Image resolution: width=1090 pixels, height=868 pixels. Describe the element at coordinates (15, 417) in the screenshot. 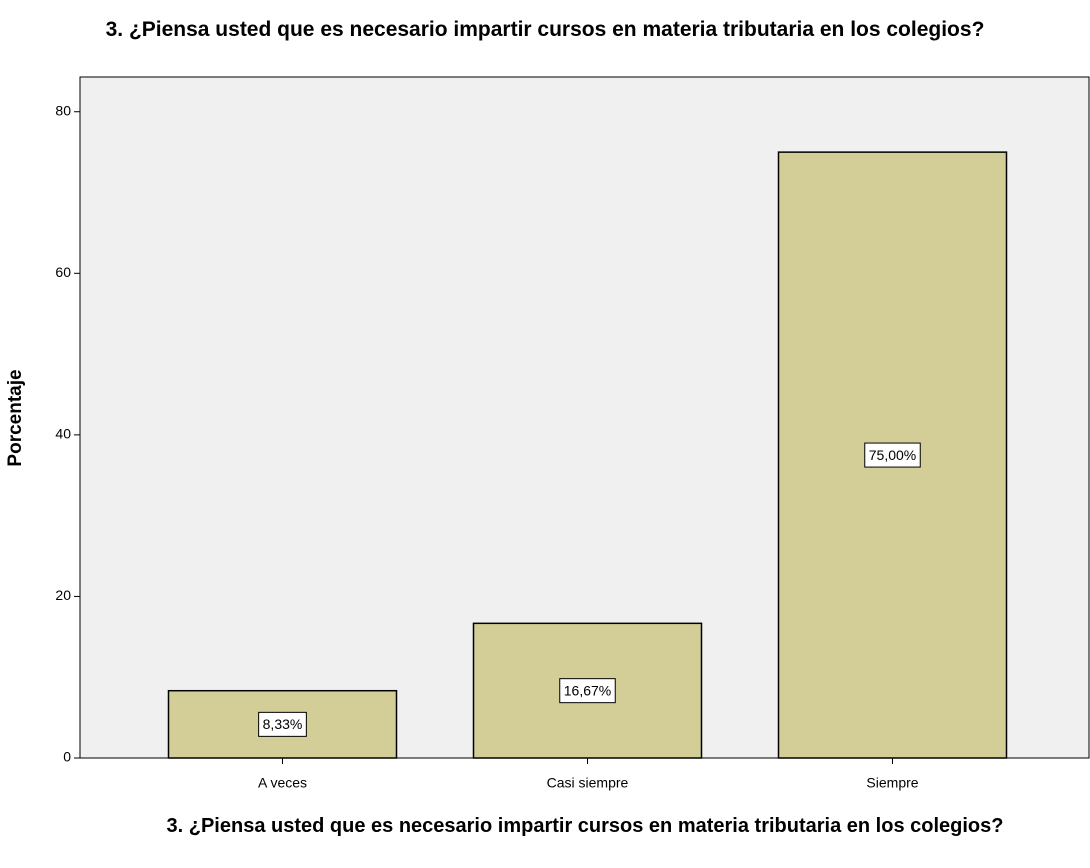

I see `y-axis-label: Porcentaje` at that location.